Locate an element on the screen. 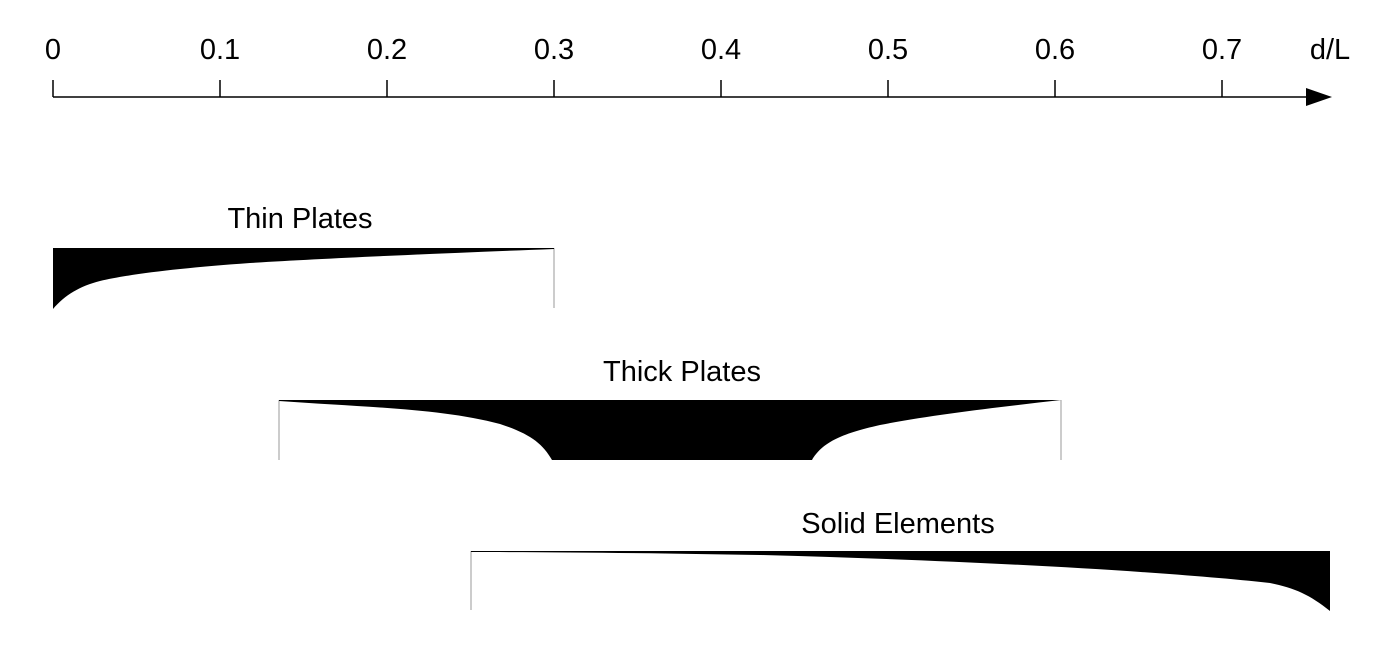 The height and width of the screenshot is (662, 1400). axis-arrow is located at coordinates (1319, 97).